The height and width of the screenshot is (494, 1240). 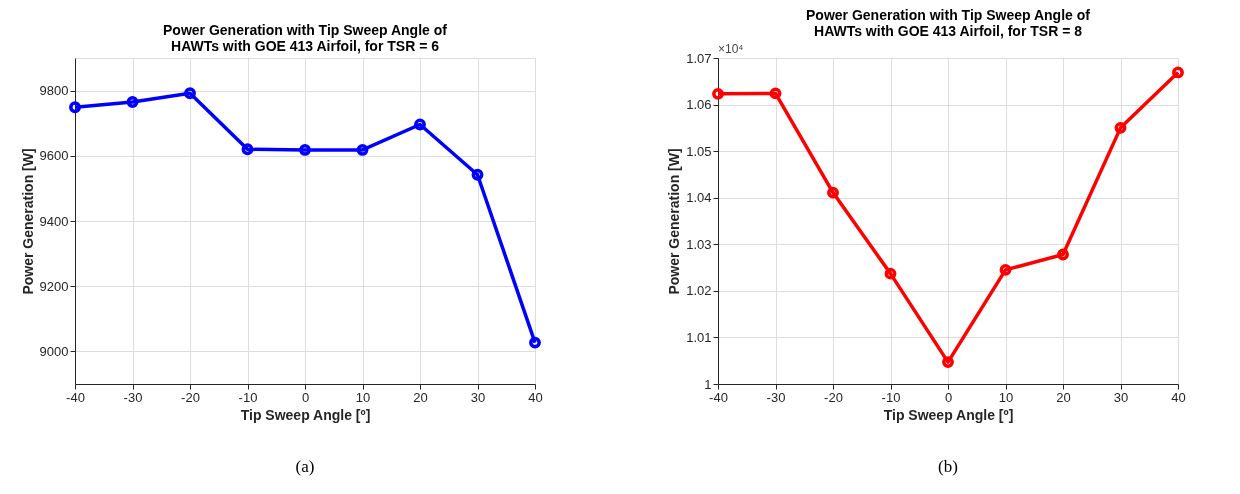 What do you see at coordinates (699, 198) in the screenshot?
I see `y-tick-label: 1.04` at bounding box center [699, 198].